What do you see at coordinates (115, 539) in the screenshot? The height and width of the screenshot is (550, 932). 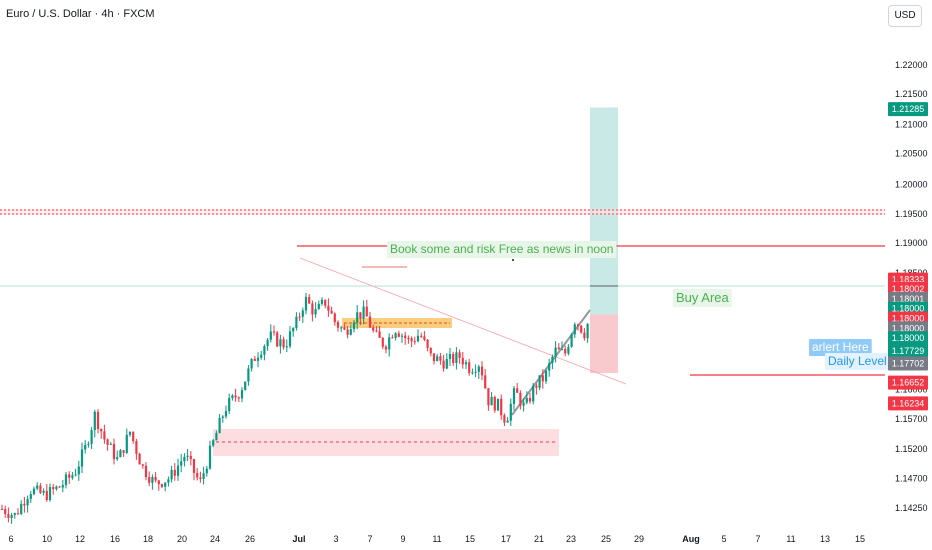 I see `x-tick-label: 16` at bounding box center [115, 539].